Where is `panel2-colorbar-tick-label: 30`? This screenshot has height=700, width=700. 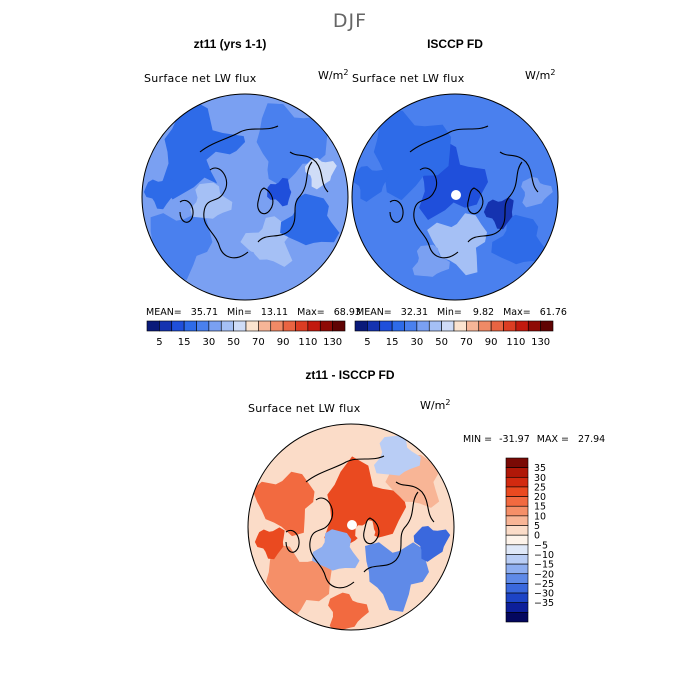 panel2-colorbar-tick-label: 30 is located at coordinates (417, 342).